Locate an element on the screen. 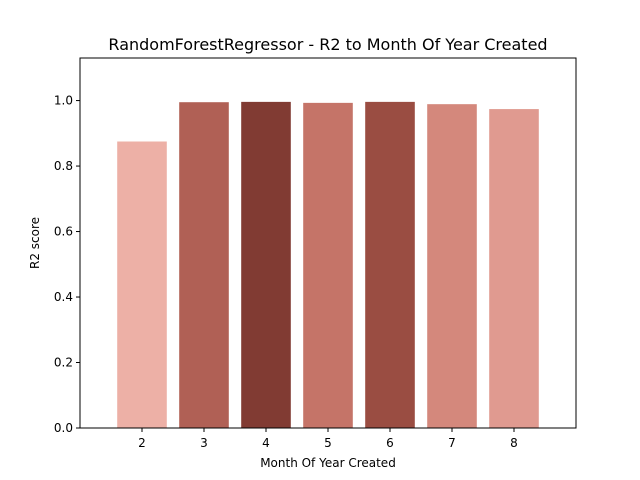  x-tick-label: 8 is located at coordinates (514, 443).